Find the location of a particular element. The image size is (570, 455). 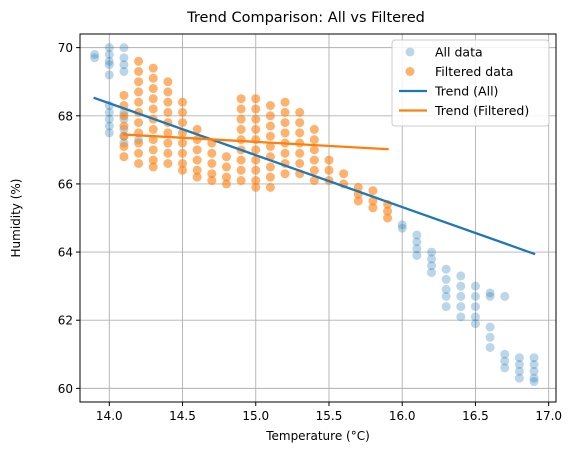

legend-item-trend-filtered-label: Trend (Filtered) is located at coordinates (481, 110).